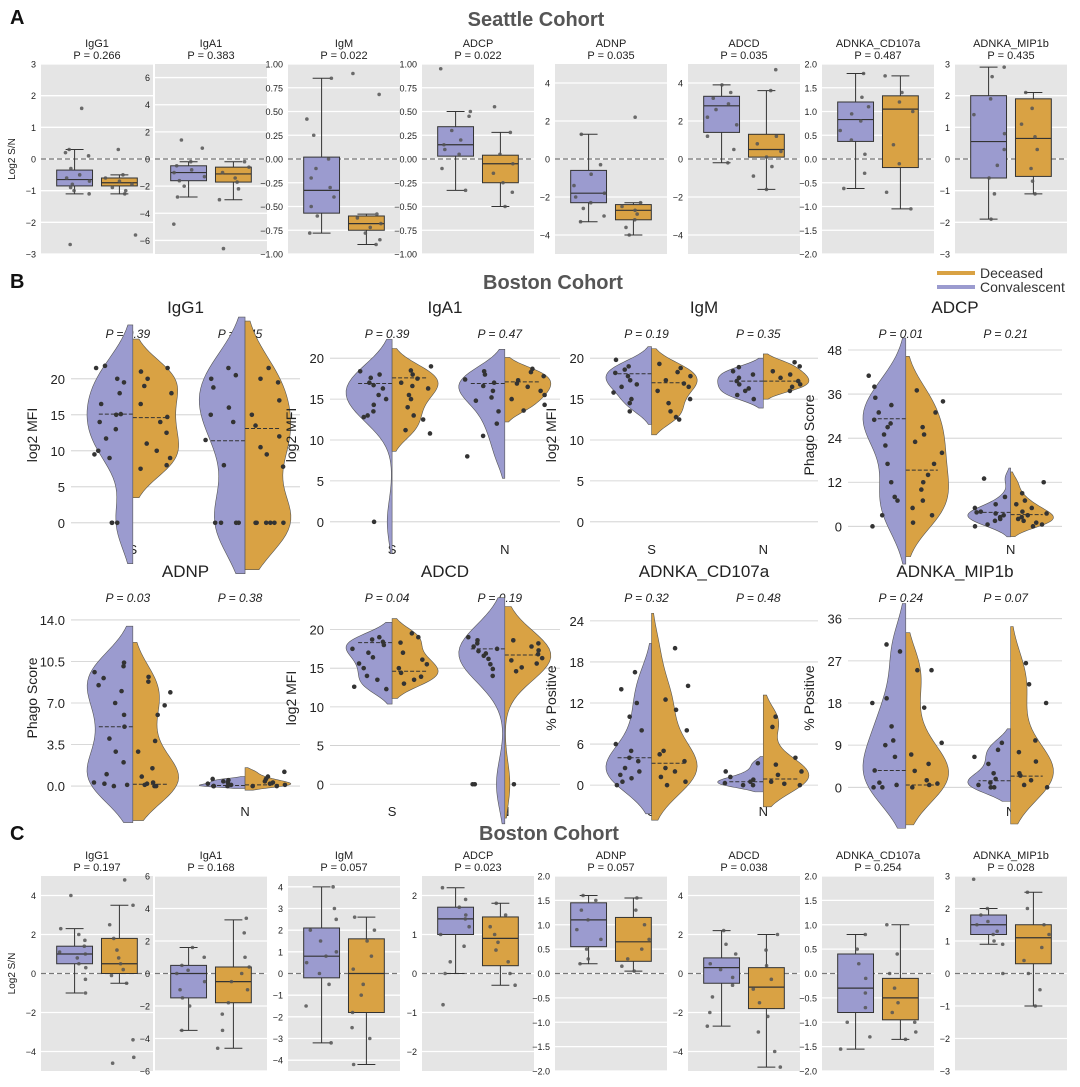 This screenshot has height=1087, width=1080. What do you see at coordinates (808, 183) in the screenshot?
I see `y-tick-label: −0.5` at bounding box center [808, 183].